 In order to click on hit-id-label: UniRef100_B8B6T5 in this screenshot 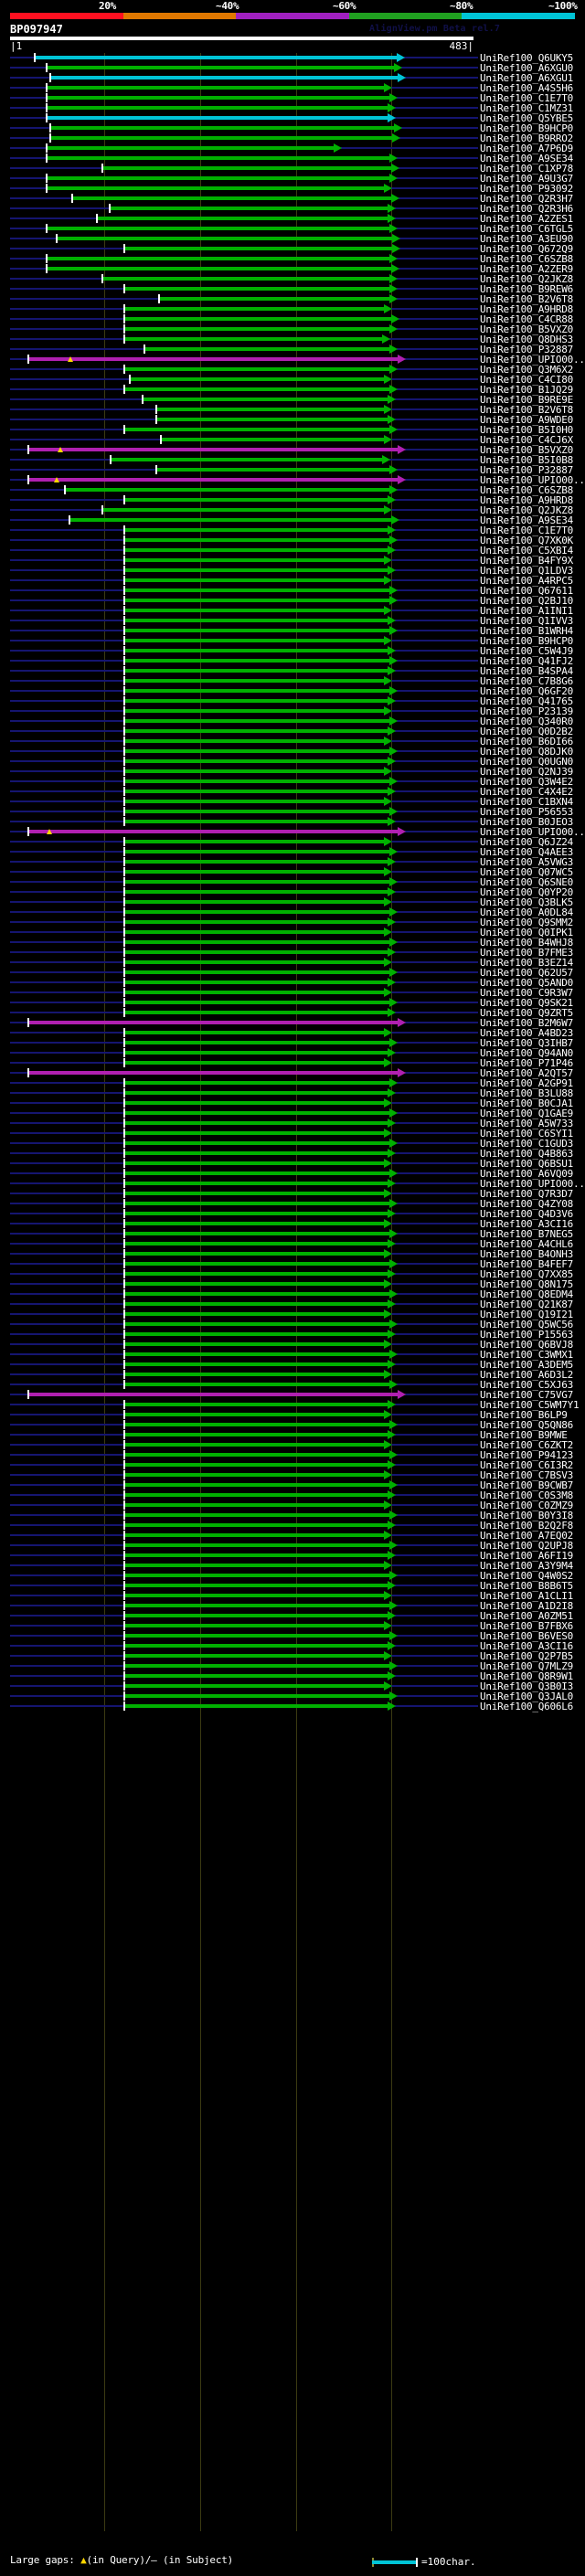, I will do `click(527, 1586)`.